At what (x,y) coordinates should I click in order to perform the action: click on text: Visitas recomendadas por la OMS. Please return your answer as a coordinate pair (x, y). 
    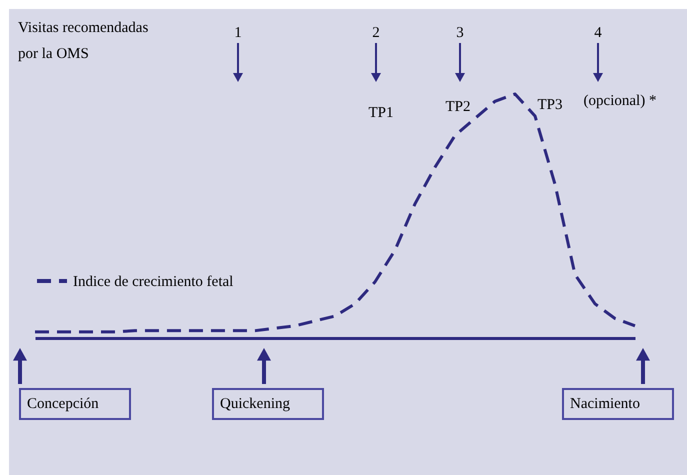
    Looking at the image, I should click on (84, 41).